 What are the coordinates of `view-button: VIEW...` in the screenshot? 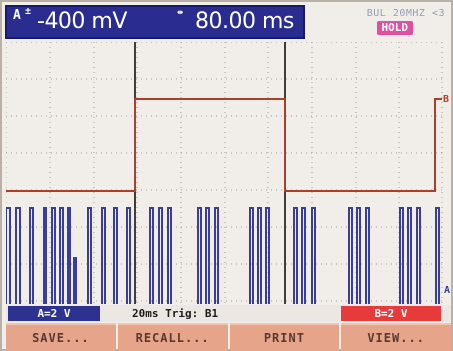 It's located at (396, 337).